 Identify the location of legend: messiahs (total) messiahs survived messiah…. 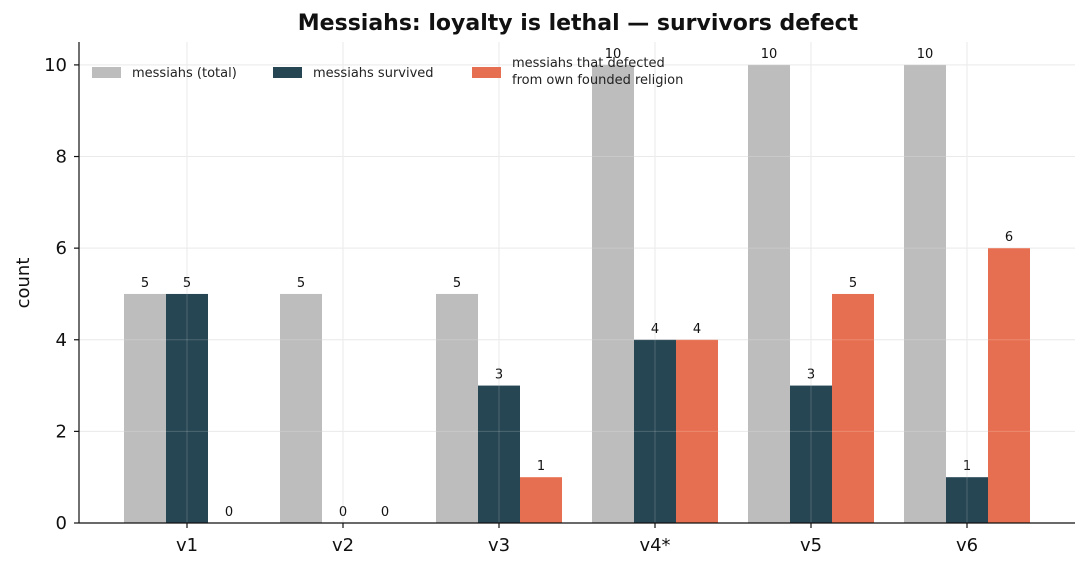
(387, 72).